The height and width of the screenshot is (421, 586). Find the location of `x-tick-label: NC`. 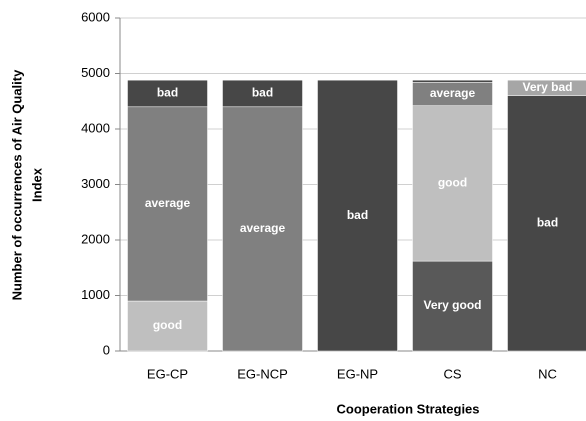

x-tick-label: NC is located at coordinates (547, 373).